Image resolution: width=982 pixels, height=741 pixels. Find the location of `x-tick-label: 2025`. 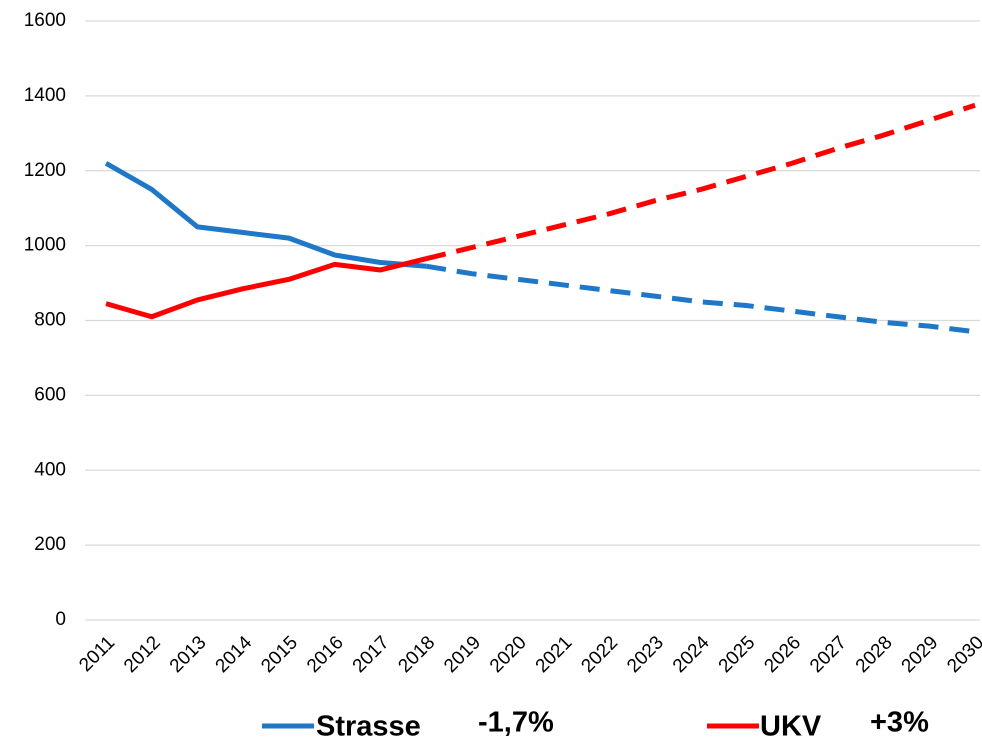

x-tick-label: 2025 is located at coordinates (737, 654).